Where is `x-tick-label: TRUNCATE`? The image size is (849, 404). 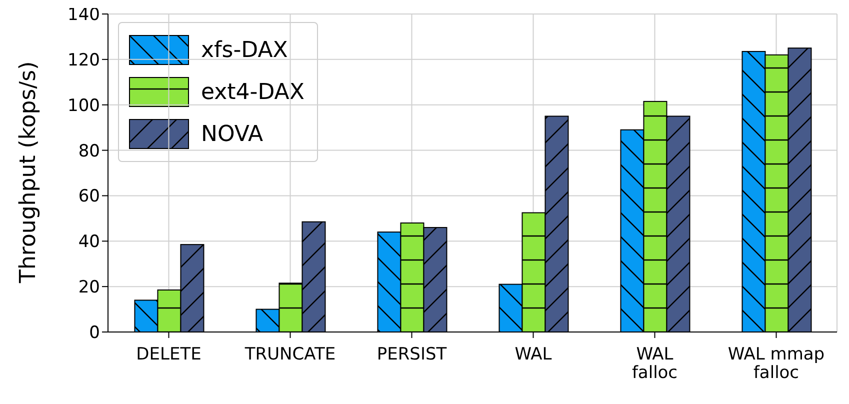 x-tick-label: TRUNCATE is located at coordinates (290, 354).